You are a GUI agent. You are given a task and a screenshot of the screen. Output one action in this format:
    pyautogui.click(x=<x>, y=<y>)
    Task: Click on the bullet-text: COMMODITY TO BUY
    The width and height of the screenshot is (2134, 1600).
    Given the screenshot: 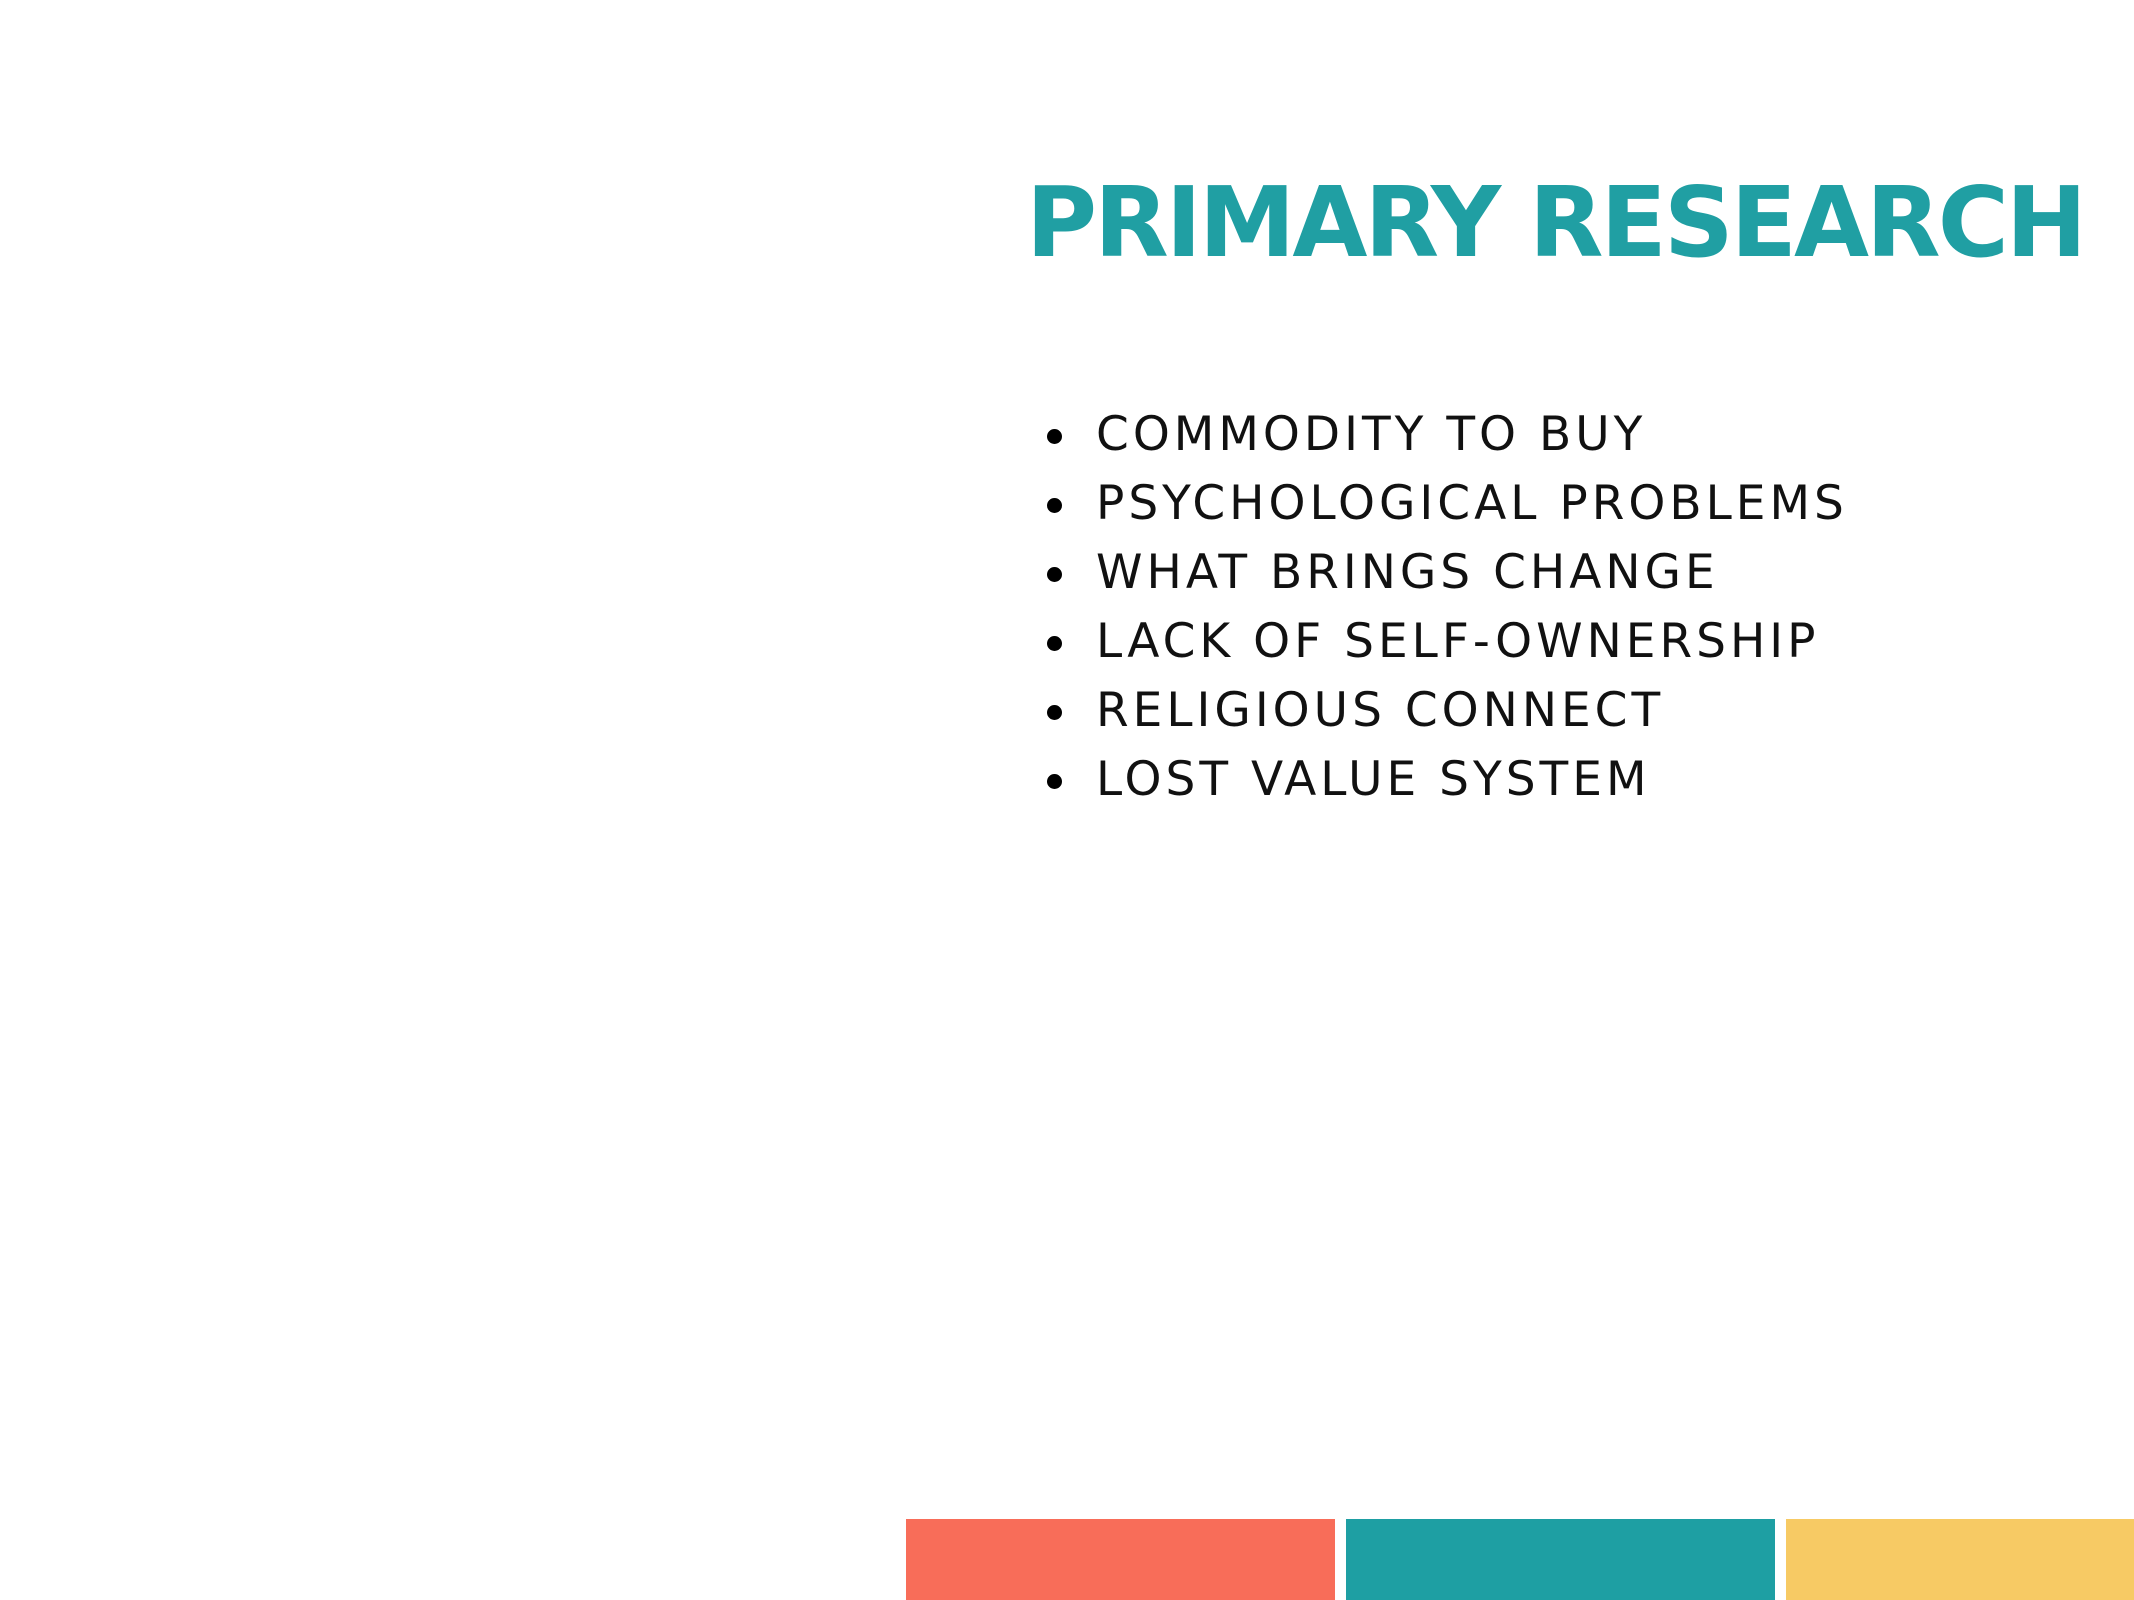 What is the action you would take?
    pyautogui.click(x=1371, y=434)
    